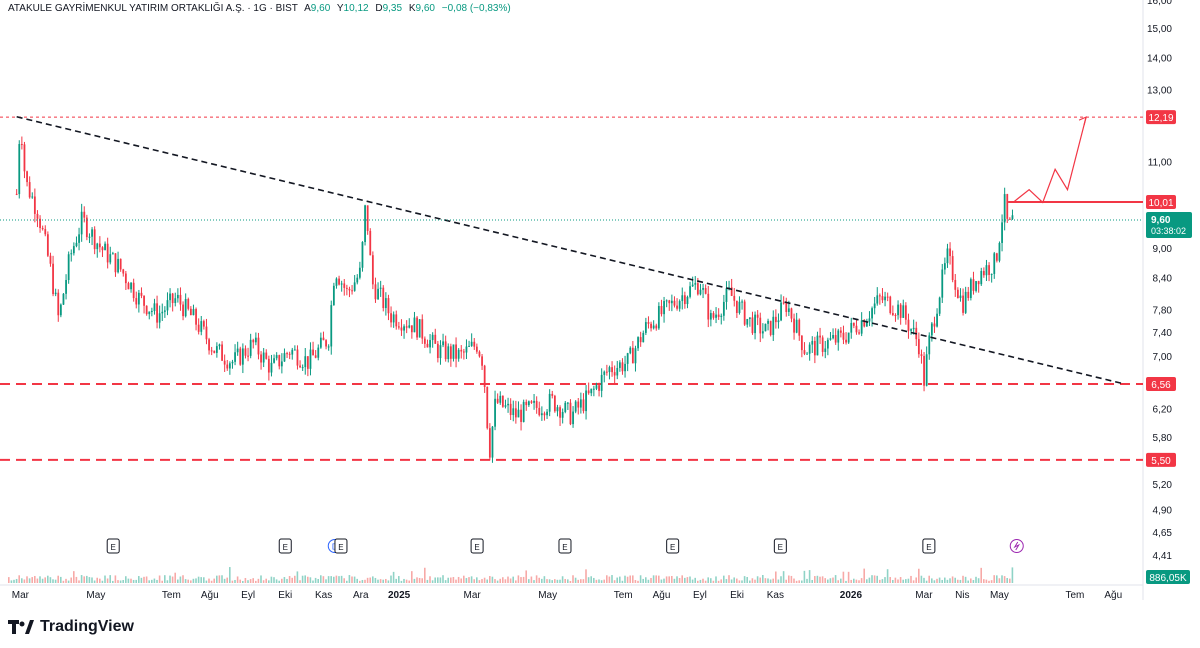 The height and width of the screenshot is (648, 1200). I want to click on tradingview-wordmark: TradingView, so click(87, 626).